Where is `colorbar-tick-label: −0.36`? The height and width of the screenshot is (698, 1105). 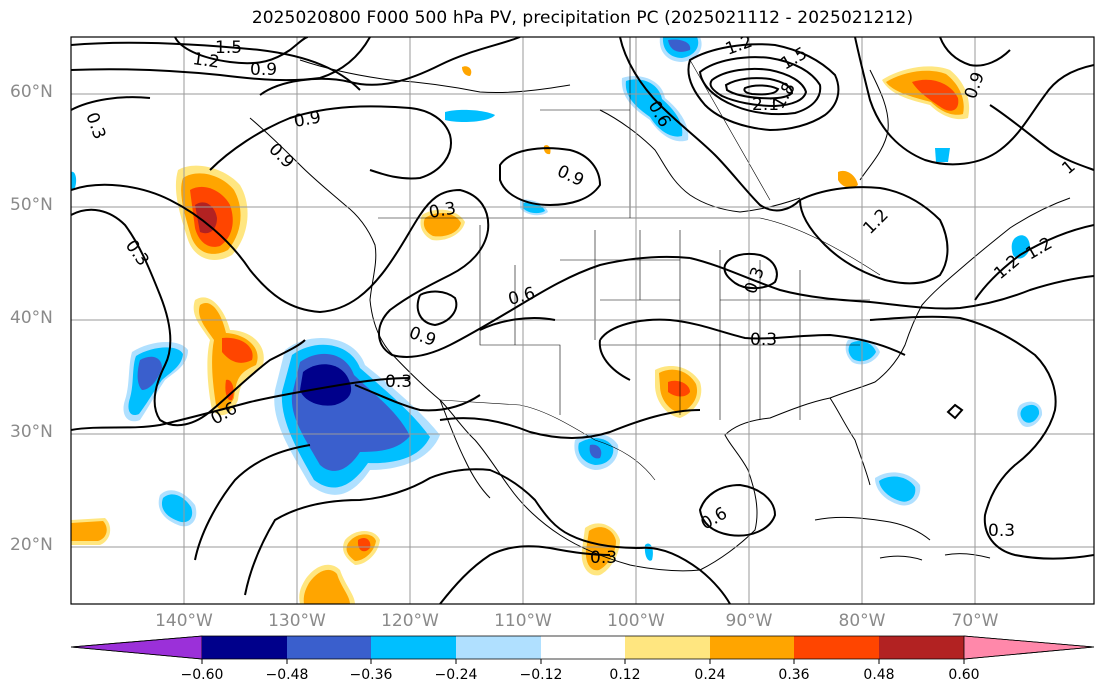
colorbar-tick-label: −0.36 is located at coordinates (371, 675).